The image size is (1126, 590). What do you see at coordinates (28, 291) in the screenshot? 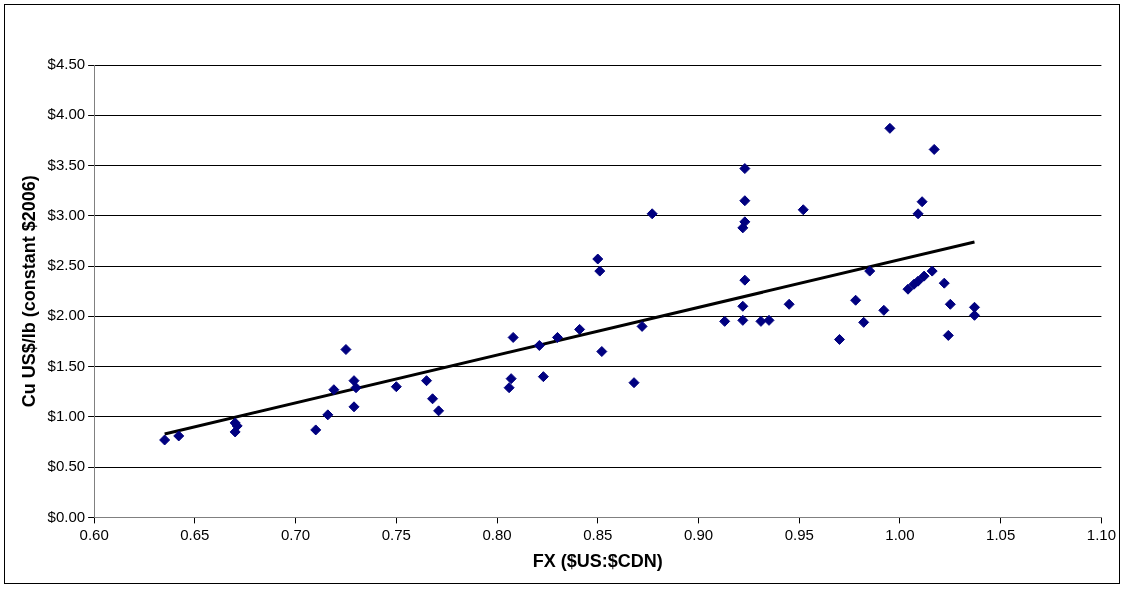
I see `y-axis-title: Cu US$/lb (constant $2006)` at bounding box center [28, 291].